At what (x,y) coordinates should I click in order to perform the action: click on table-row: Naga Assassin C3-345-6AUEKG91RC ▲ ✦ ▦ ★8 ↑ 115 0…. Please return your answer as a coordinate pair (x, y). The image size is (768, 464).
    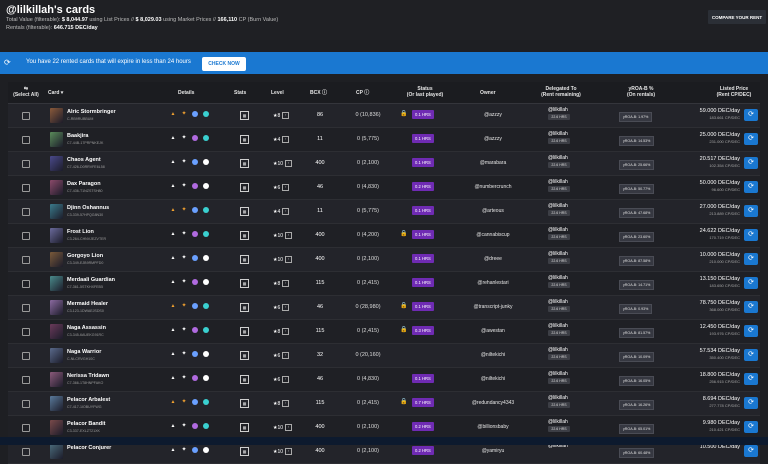
    Looking at the image, I should click on (384, 332).